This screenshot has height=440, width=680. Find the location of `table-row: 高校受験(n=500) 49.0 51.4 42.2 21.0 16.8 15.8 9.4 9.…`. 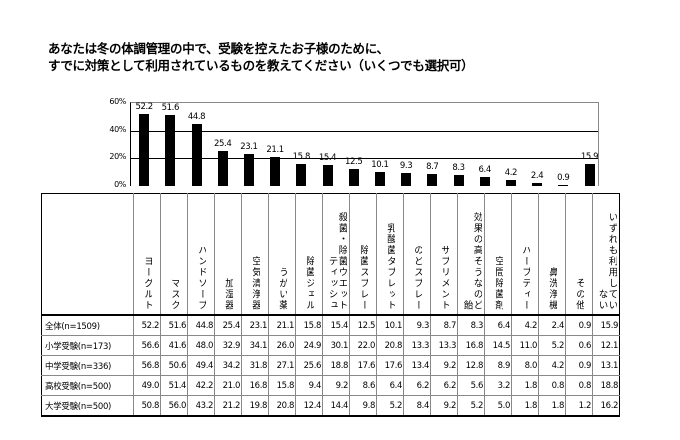

table-row: 高校受験(n=500) 49.0 51.4 42.2 21.0 16.8 15.8 9.4 9.… is located at coordinates (330, 385).